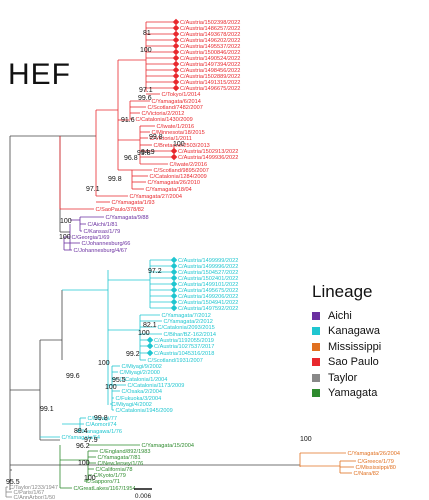  I want to click on legend-item-sao-paulo: Sao Paulo, so click(369, 363).